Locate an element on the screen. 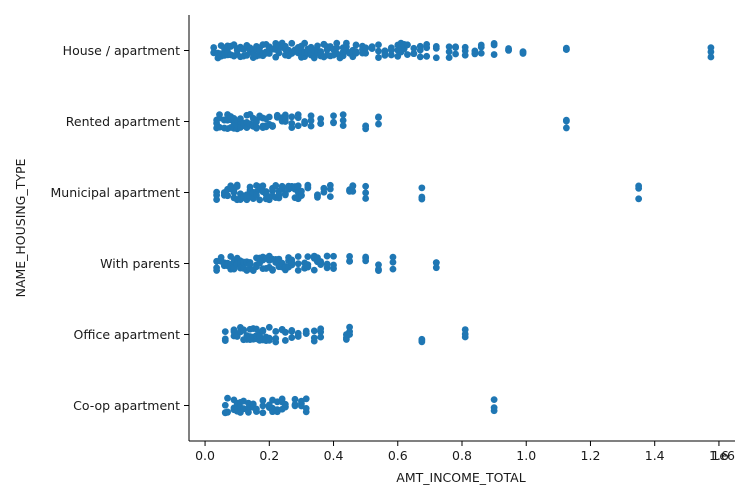  x-tick-label: 1.6 is located at coordinates (719, 455).